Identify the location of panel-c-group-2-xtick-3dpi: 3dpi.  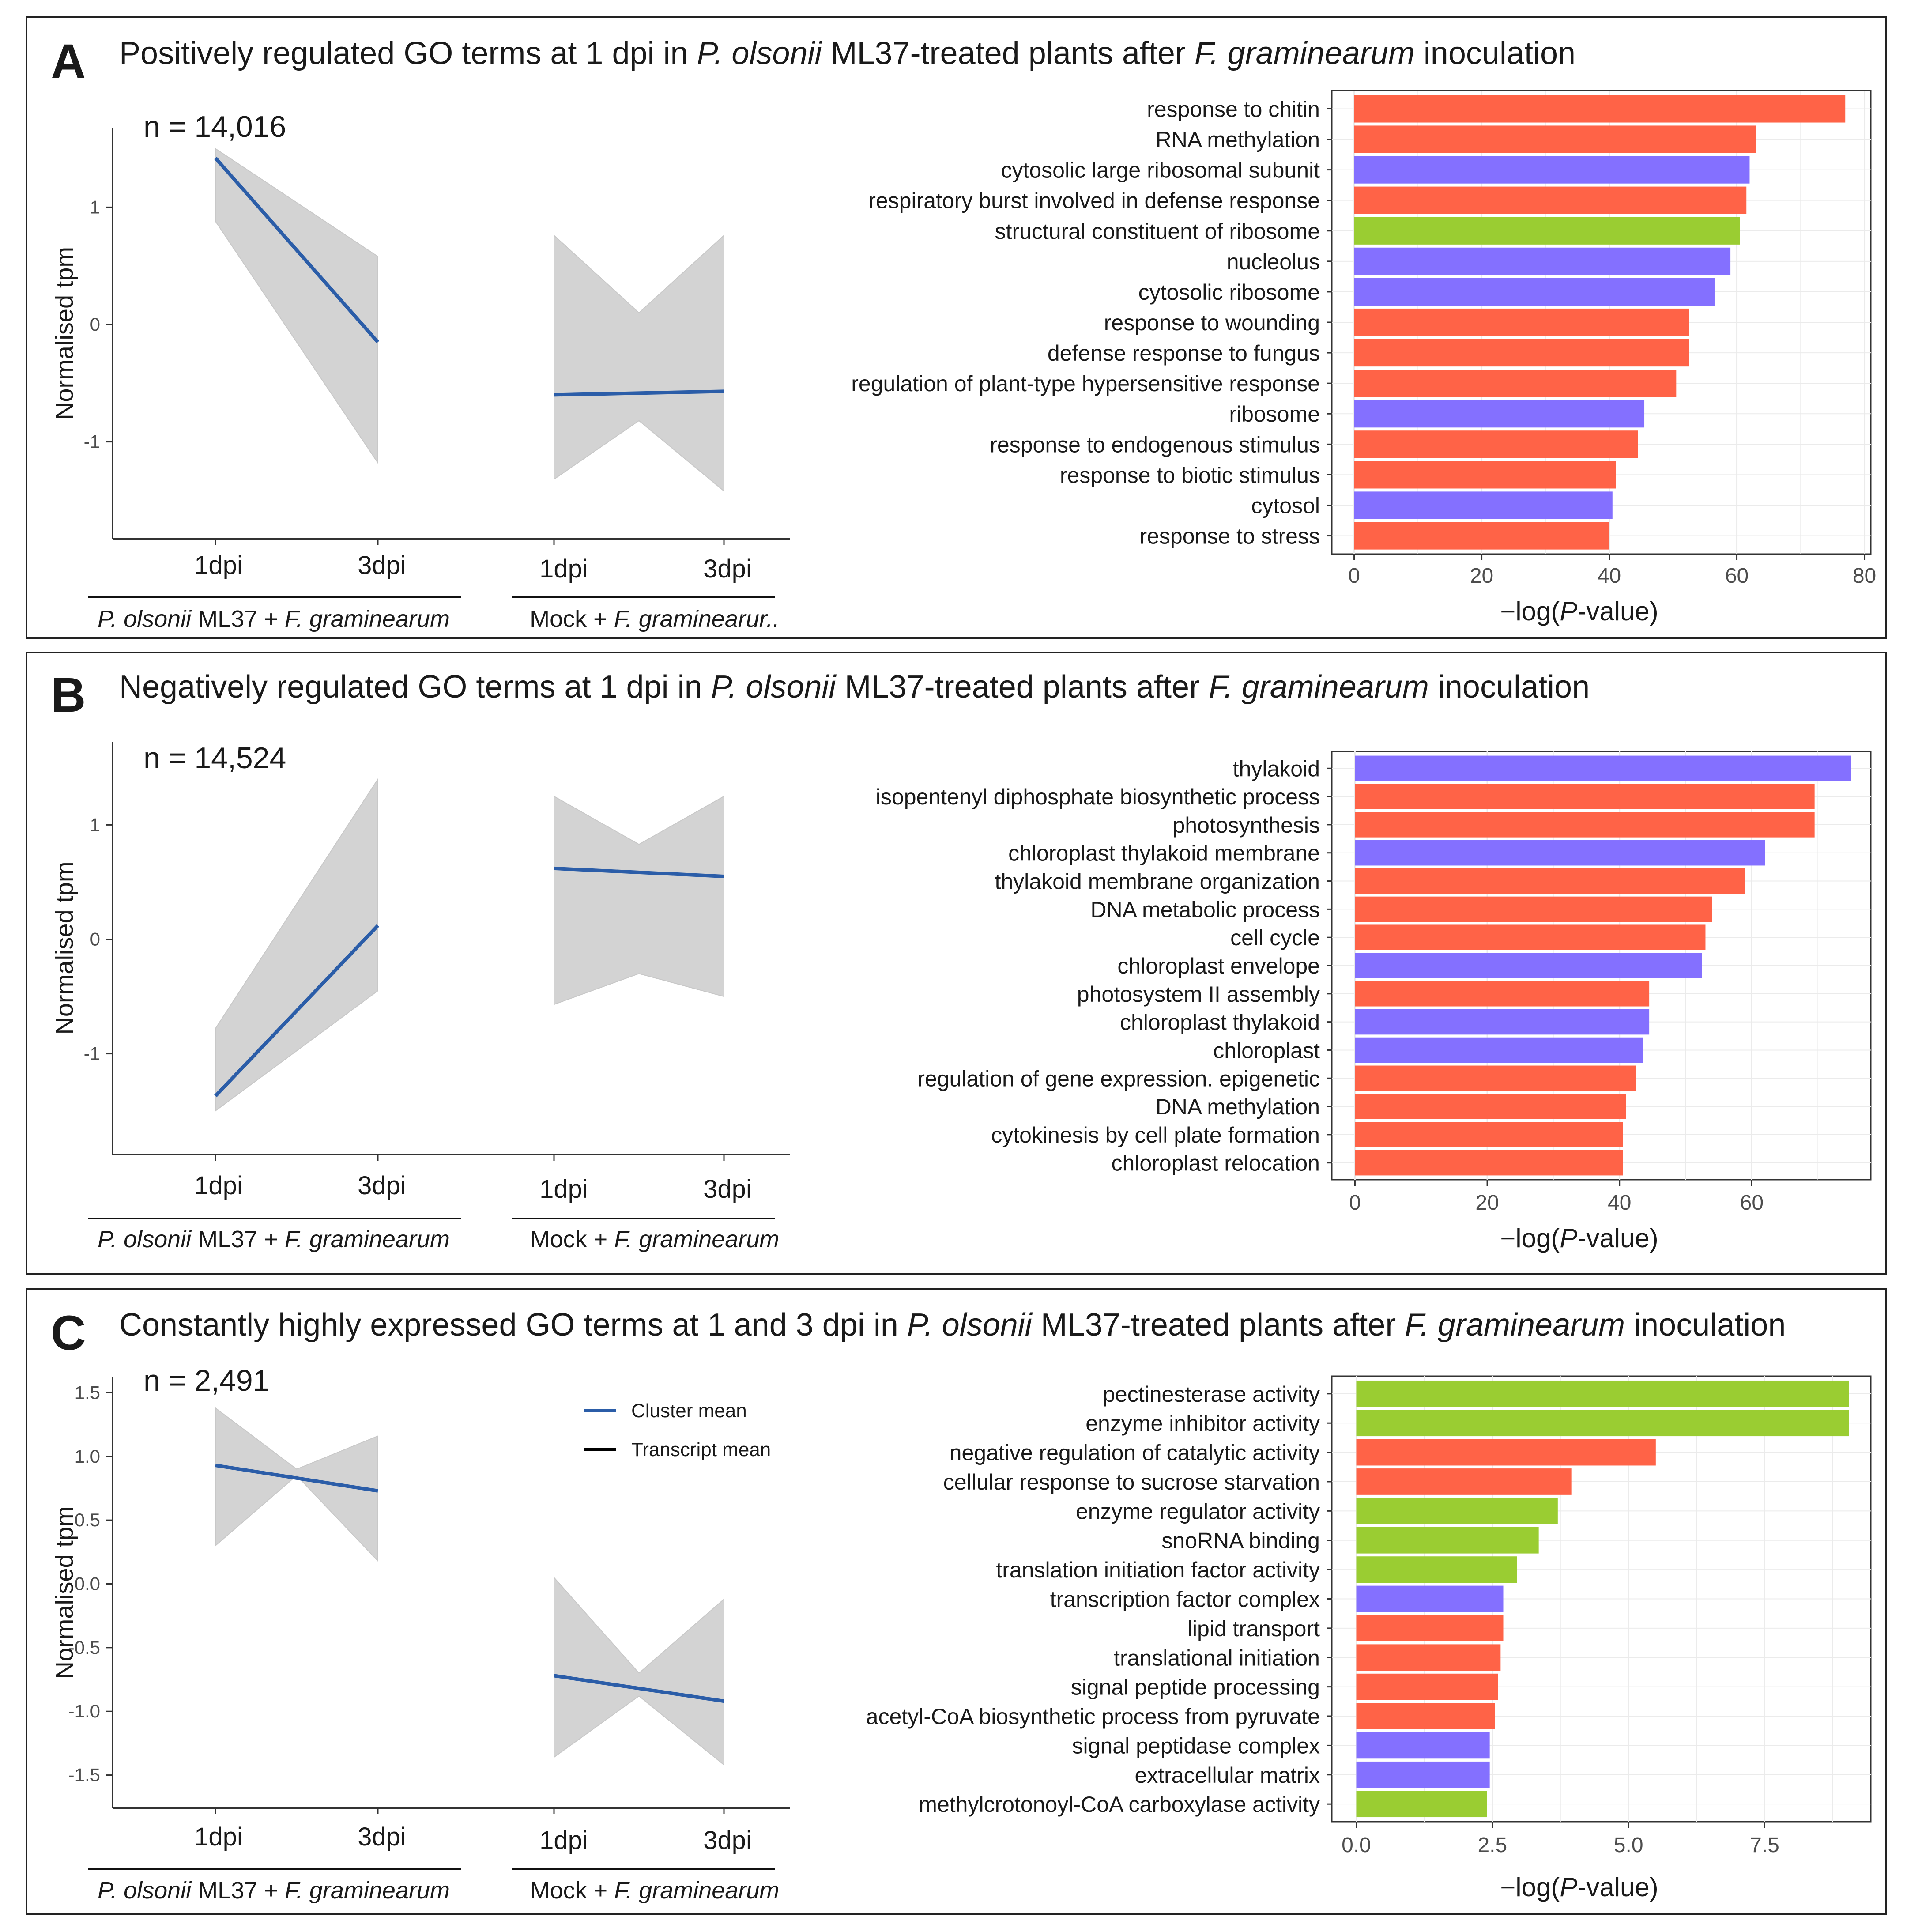
(727, 1840).